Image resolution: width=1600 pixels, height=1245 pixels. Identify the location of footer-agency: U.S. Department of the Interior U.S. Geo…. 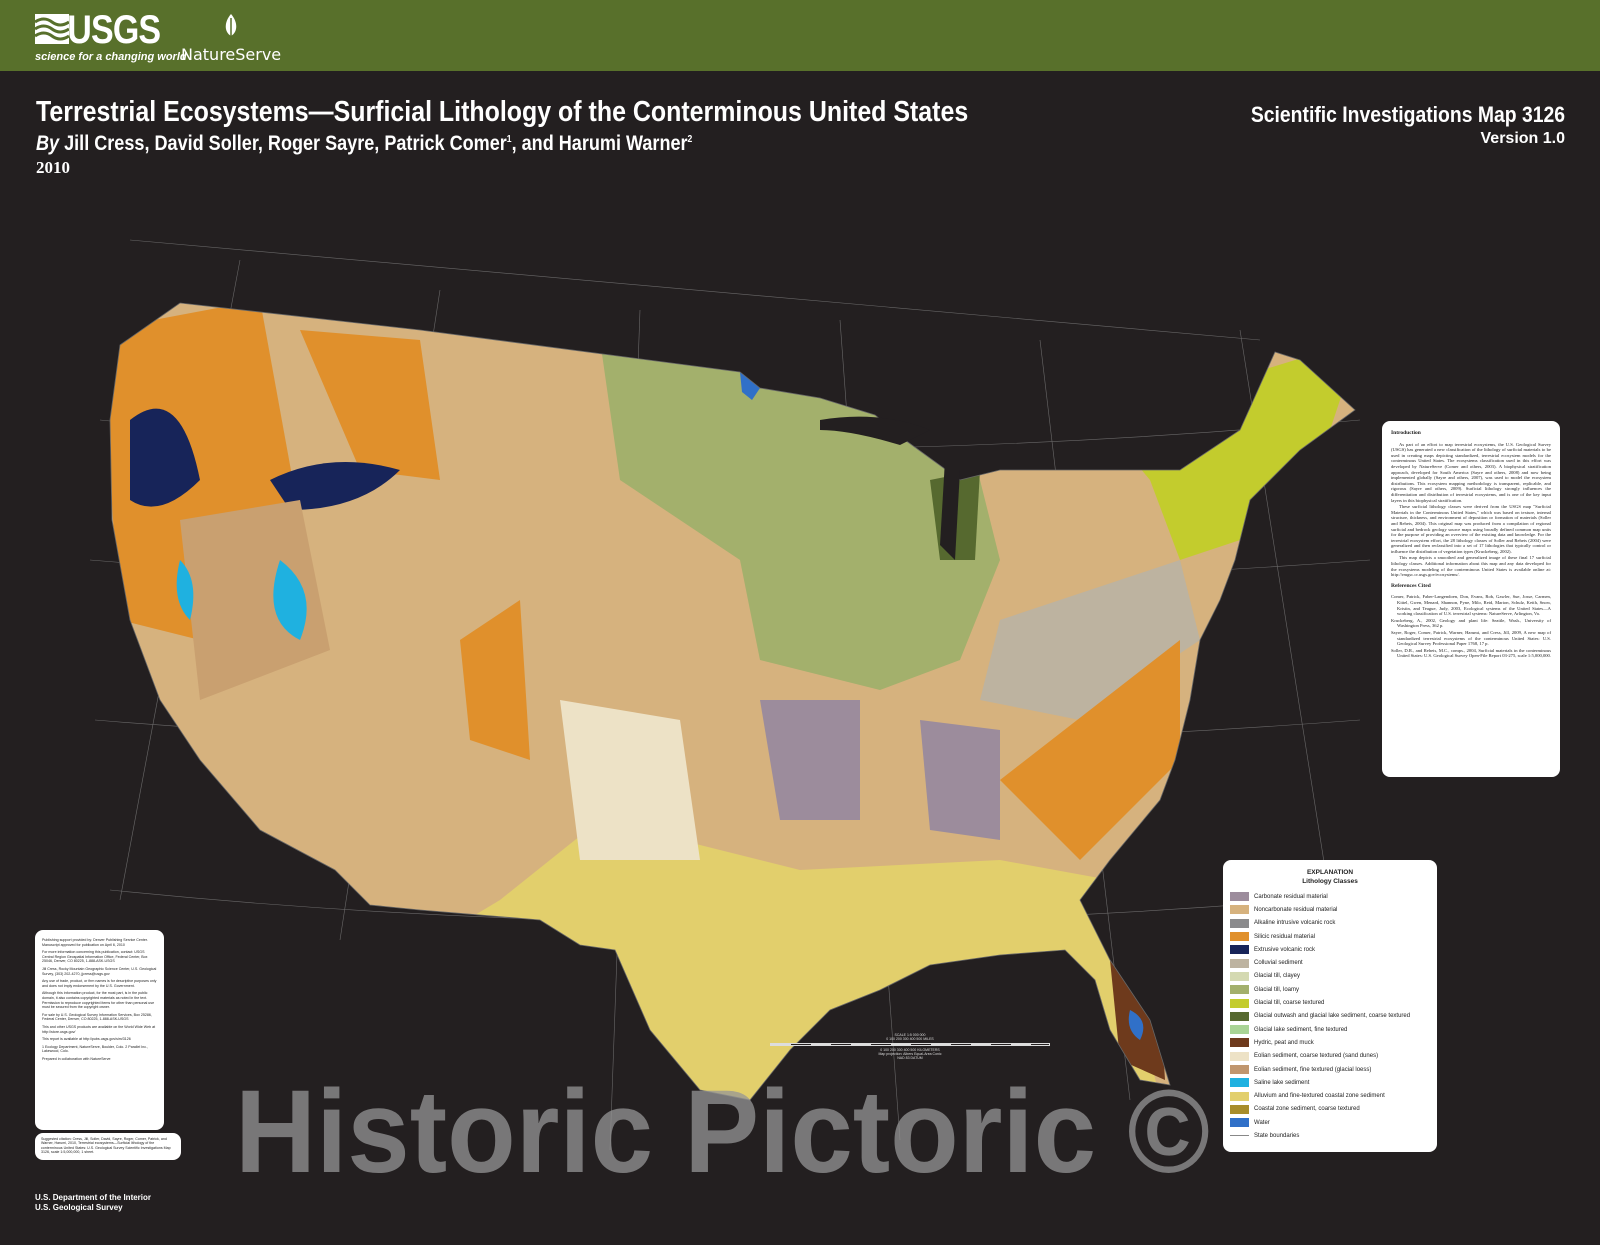
(93, 1202).